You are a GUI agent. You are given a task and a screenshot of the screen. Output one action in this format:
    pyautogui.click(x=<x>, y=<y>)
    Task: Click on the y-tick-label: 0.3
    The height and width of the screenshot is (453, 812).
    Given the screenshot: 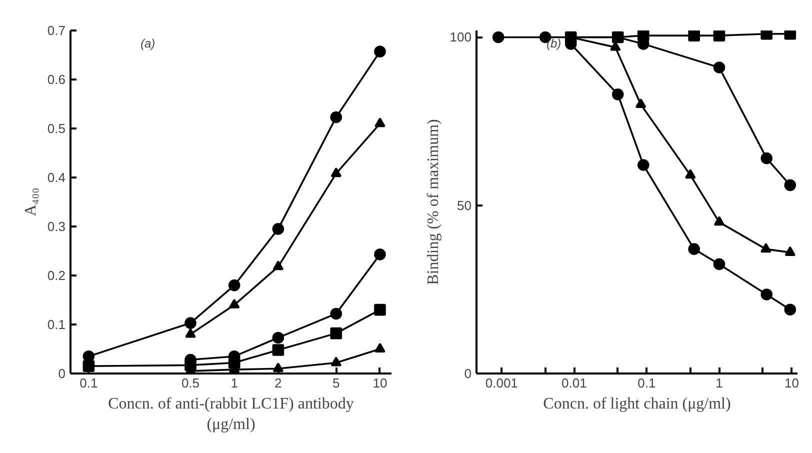 What is the action you would take?
    pyautogui.click(x=56, y=226)
    